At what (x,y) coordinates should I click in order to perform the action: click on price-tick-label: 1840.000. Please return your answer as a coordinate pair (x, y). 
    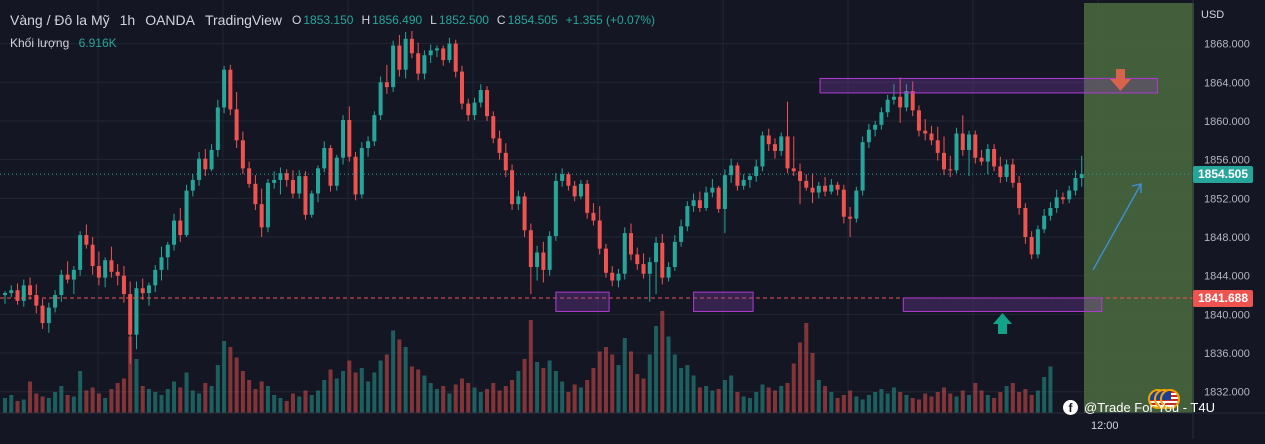
    Looking at the image, I should click on (1227, 315).